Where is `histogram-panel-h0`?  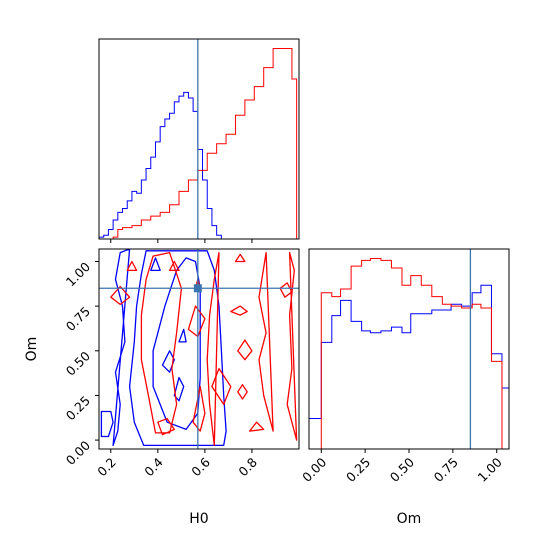
histogram-panel-h0 is located at coordinates (199, 140).